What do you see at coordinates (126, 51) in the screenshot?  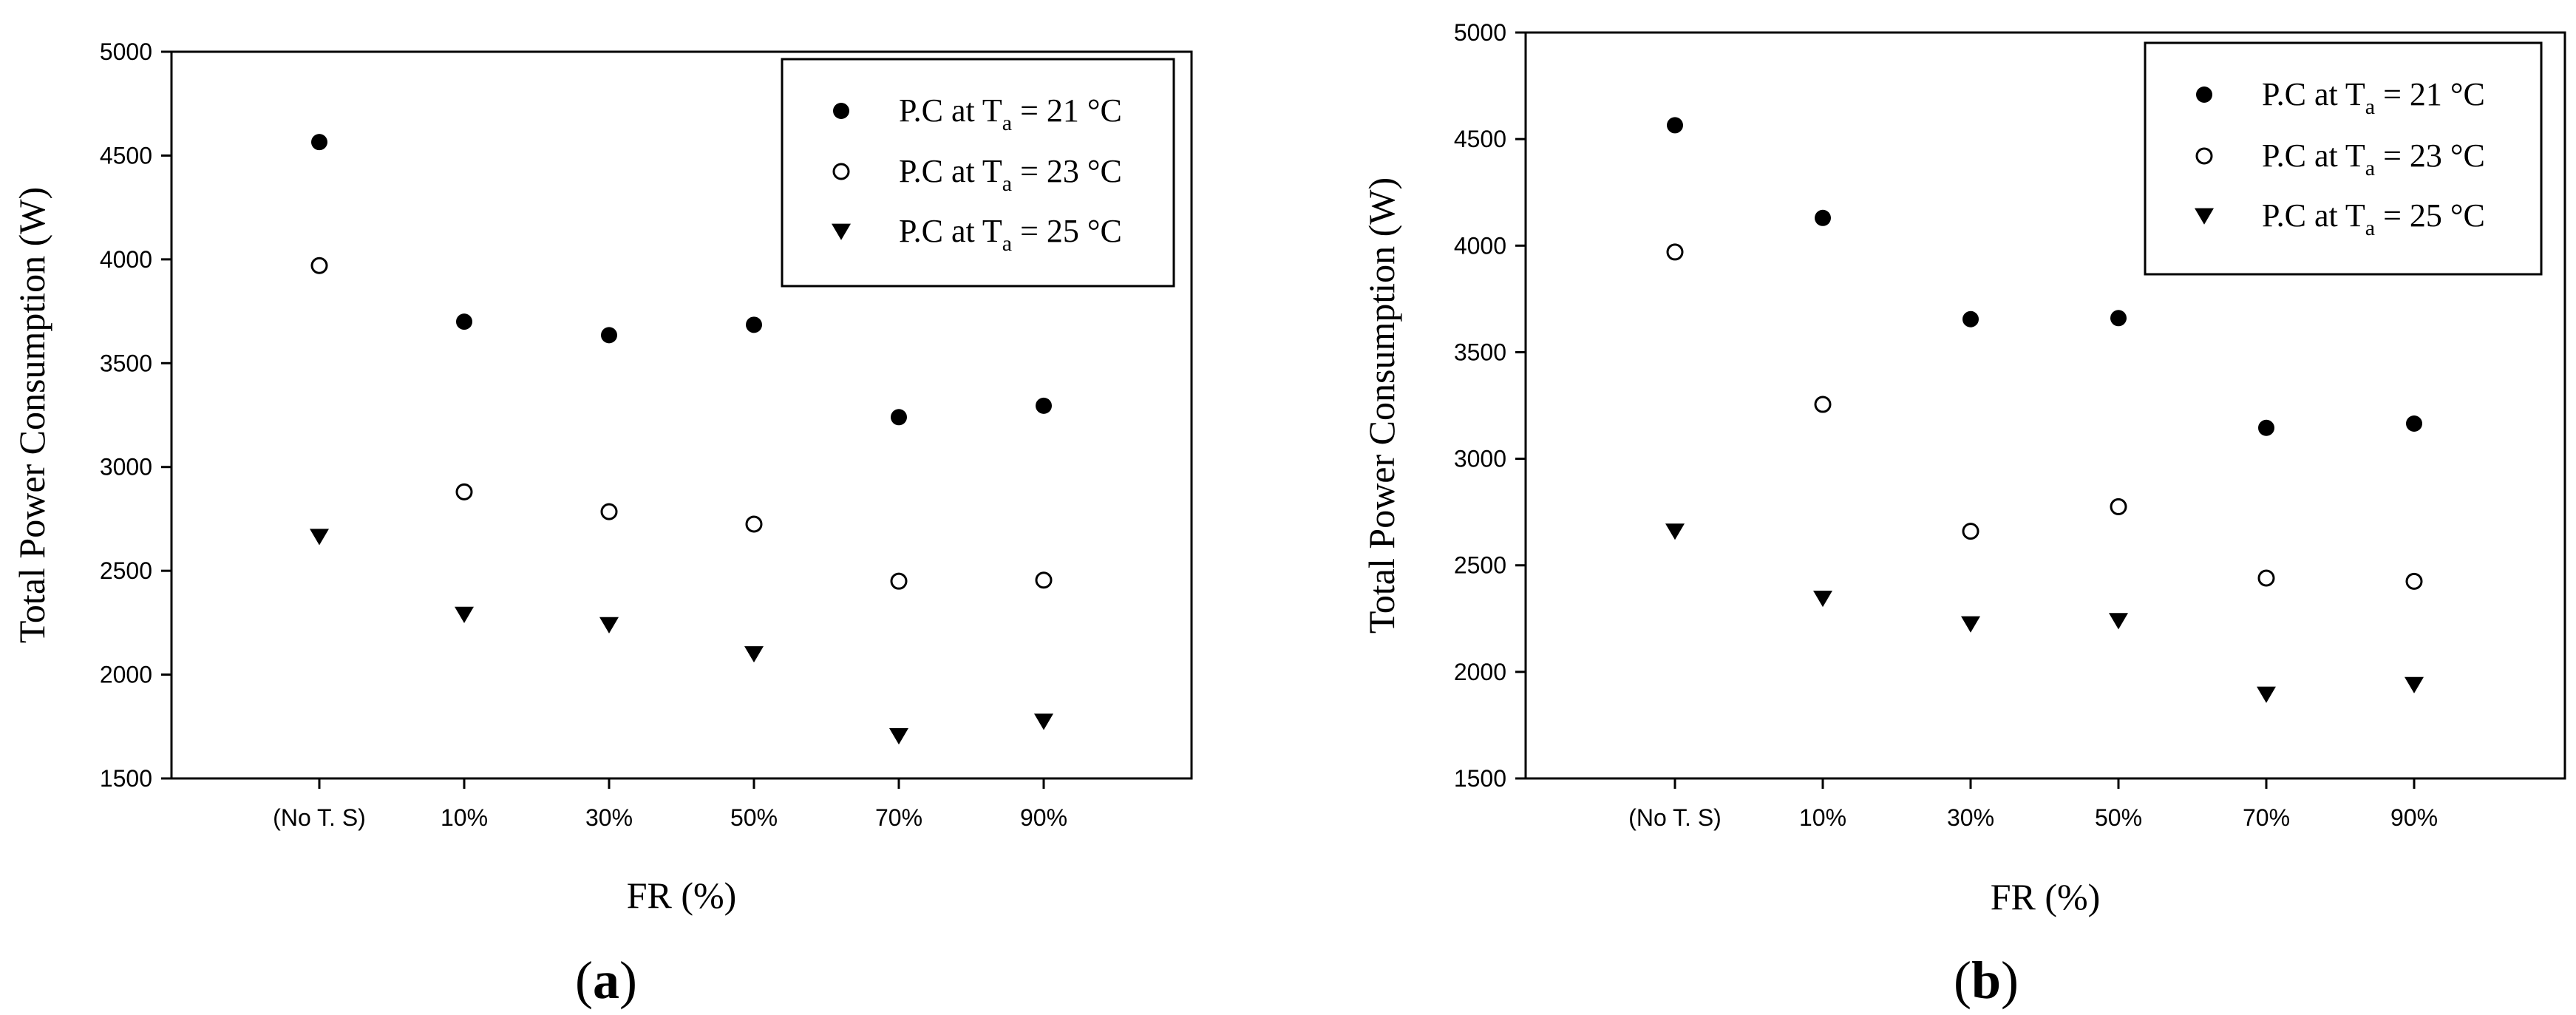 I see `y-tick-label: 5000` at bounding box center [126, 51].